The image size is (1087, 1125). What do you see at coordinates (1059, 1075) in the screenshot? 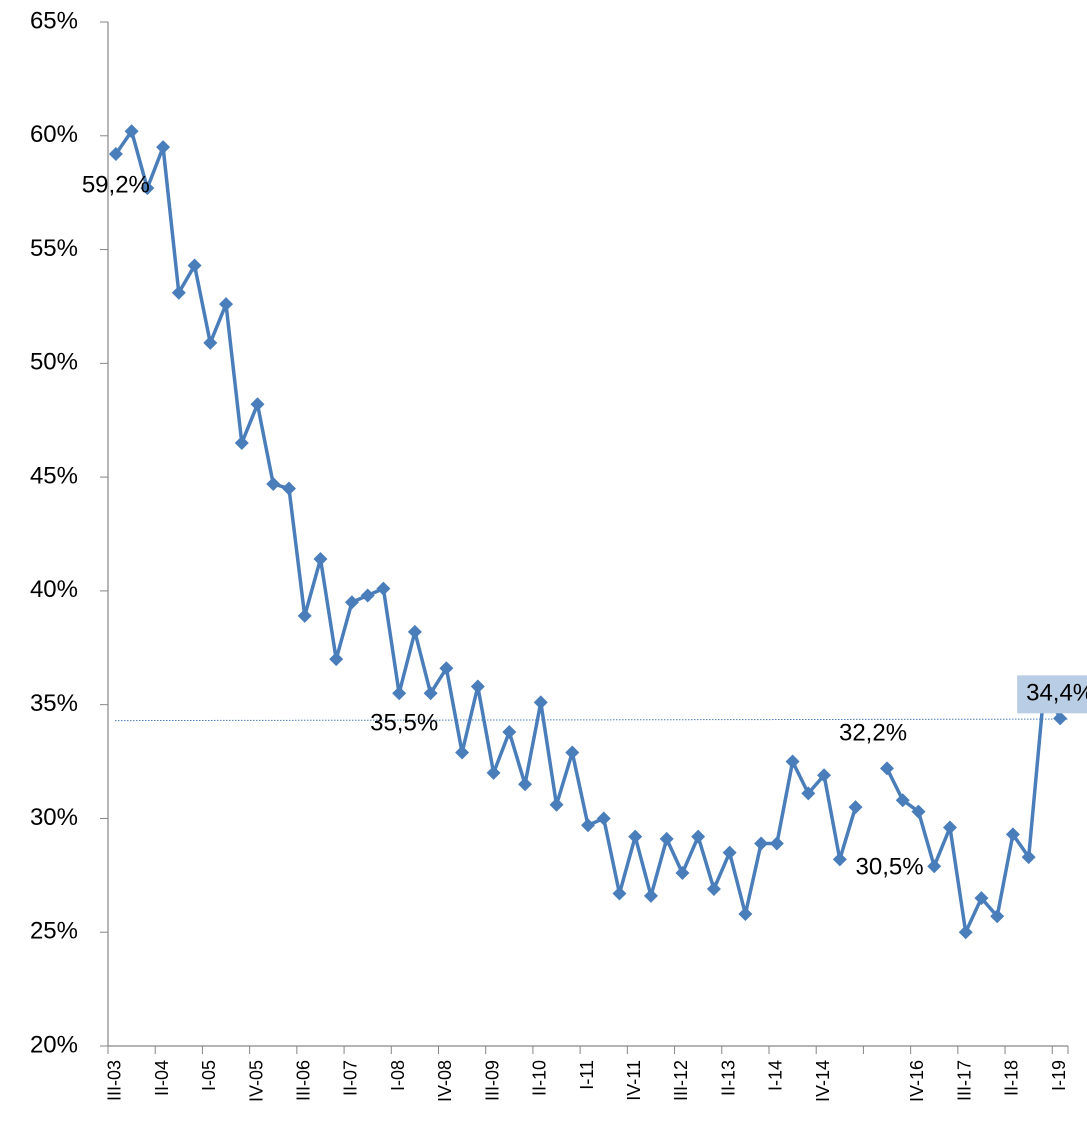
I see `x-tick-label: I-19` at bounding box center [1059, 1075].